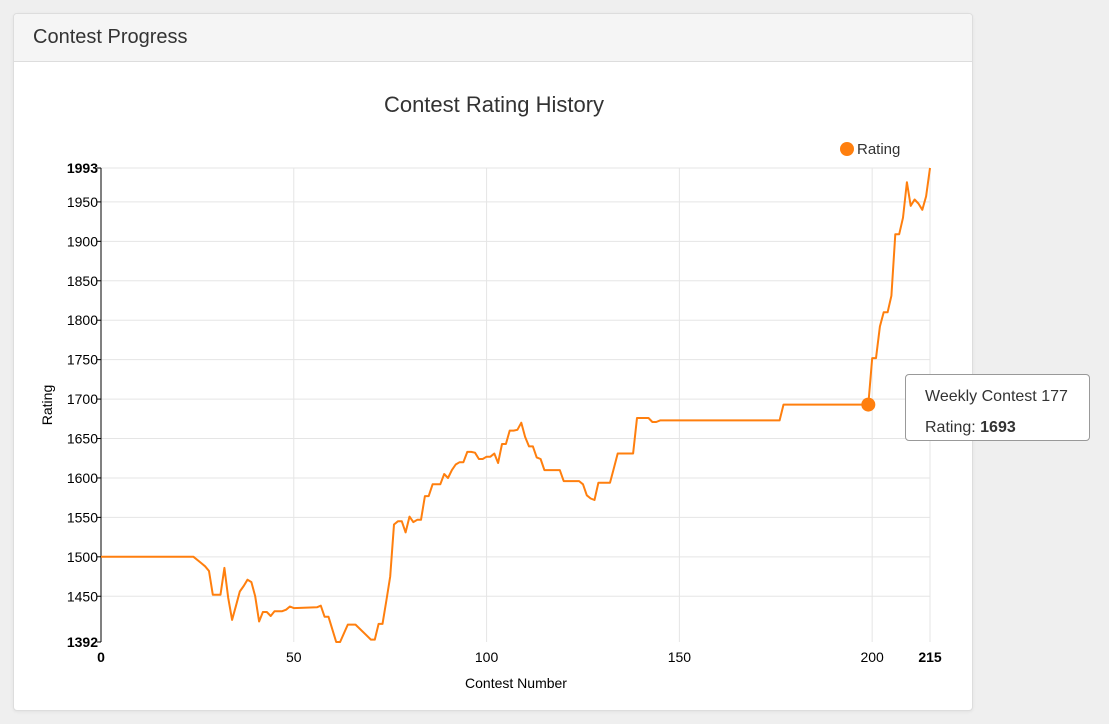 This screenshot has width=1109, height=724. I want to click on x-tick-label: 50, so click(294, 657).